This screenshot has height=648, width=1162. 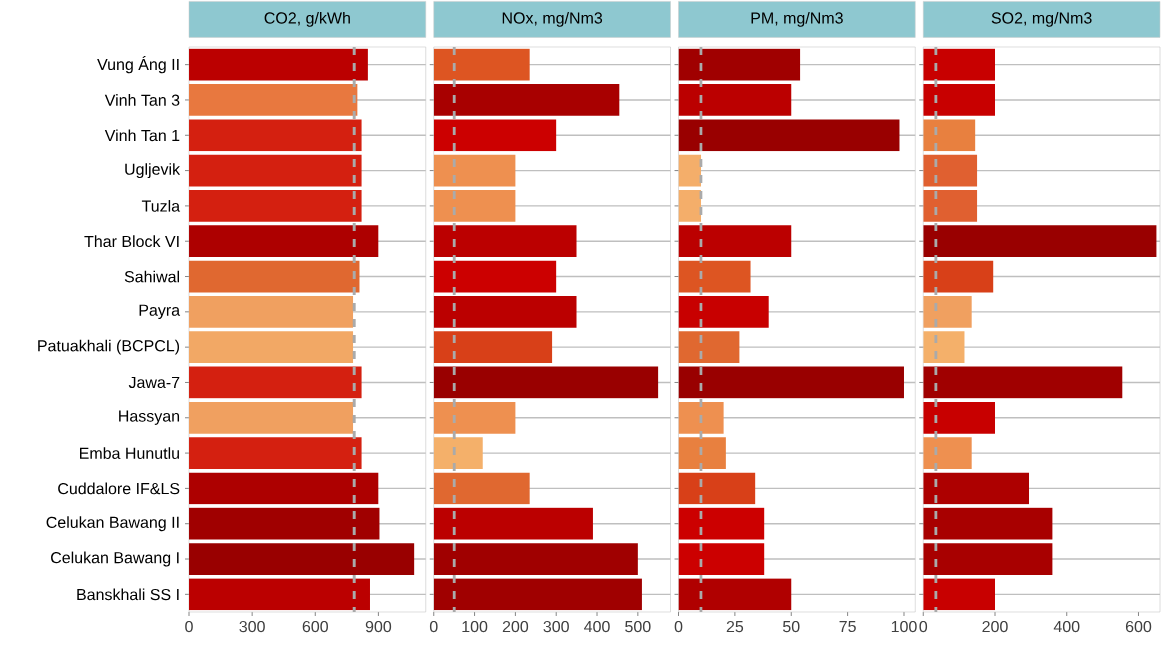 What do you see at coordinates (112, 524) in the screenshot?
I see `y-tick-label: Celukan Bawang II` at bounding box center [112, 524].